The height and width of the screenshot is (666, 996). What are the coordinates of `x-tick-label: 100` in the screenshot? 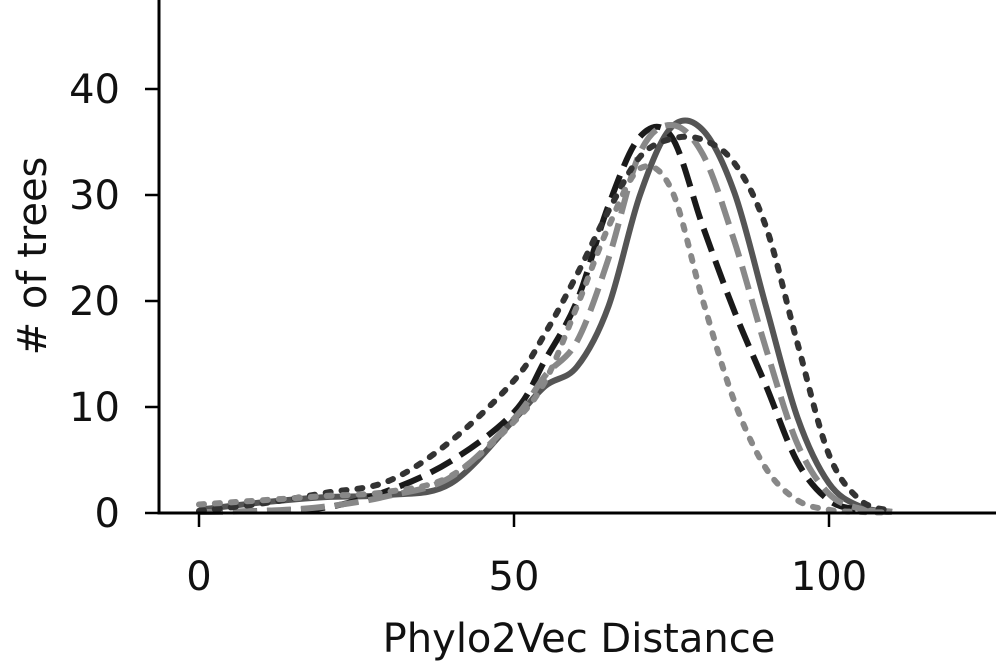 It's located at (829, 577).